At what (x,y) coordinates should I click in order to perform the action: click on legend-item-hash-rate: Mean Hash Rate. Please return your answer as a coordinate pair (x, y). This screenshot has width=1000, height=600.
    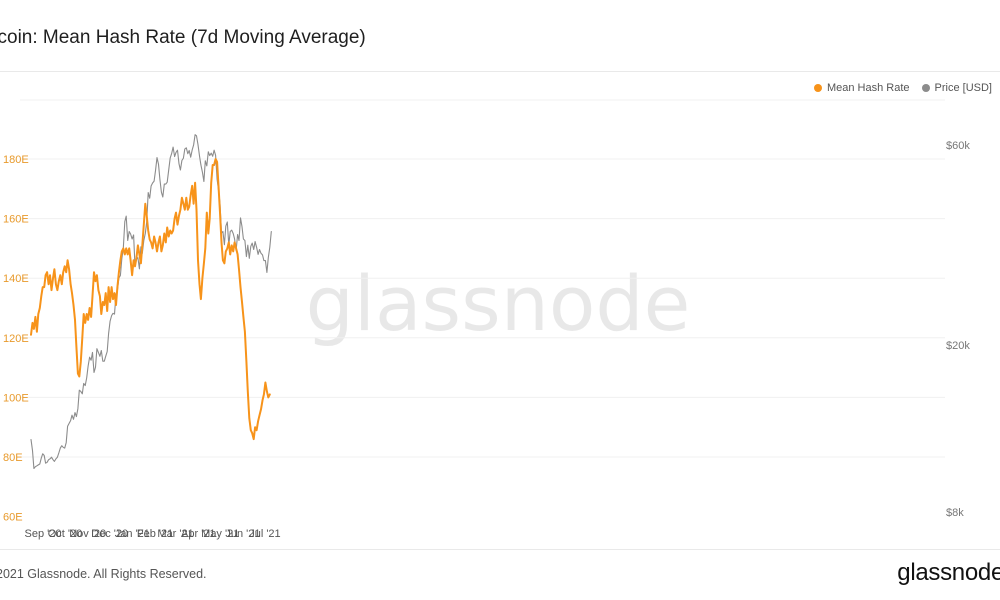
    Looking at the image, I should click on (861, 88).